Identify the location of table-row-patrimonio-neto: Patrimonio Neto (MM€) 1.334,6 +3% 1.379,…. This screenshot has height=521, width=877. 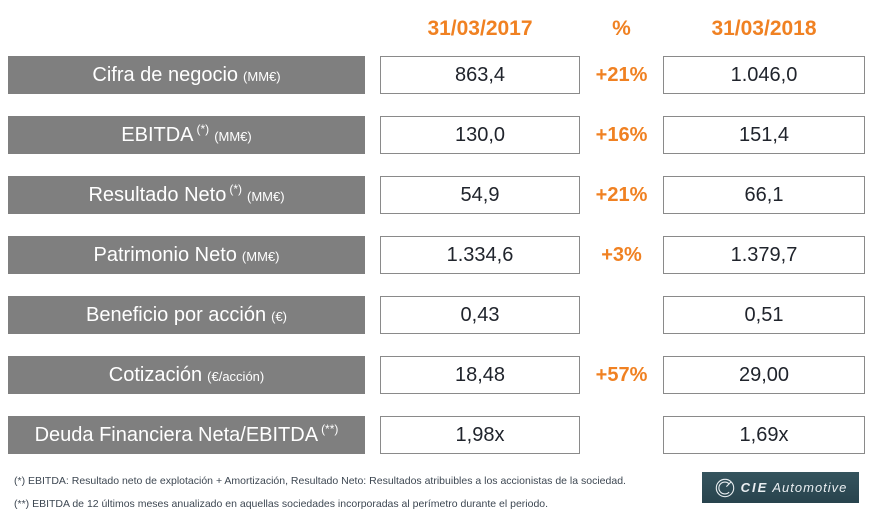
(438, 255).